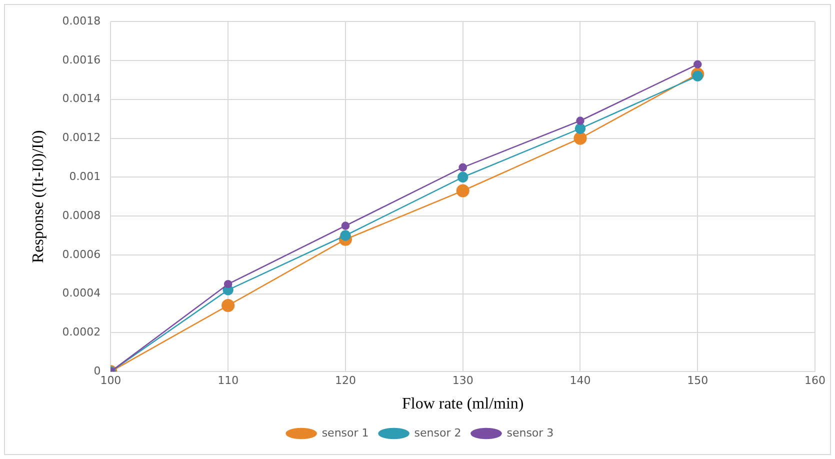 This screenshot has width=835, height=459. What do you see at coordinates (81, 59) in the screenshot?
I see `y-tick-label: 0.0016` at bounding box center [81, 59].